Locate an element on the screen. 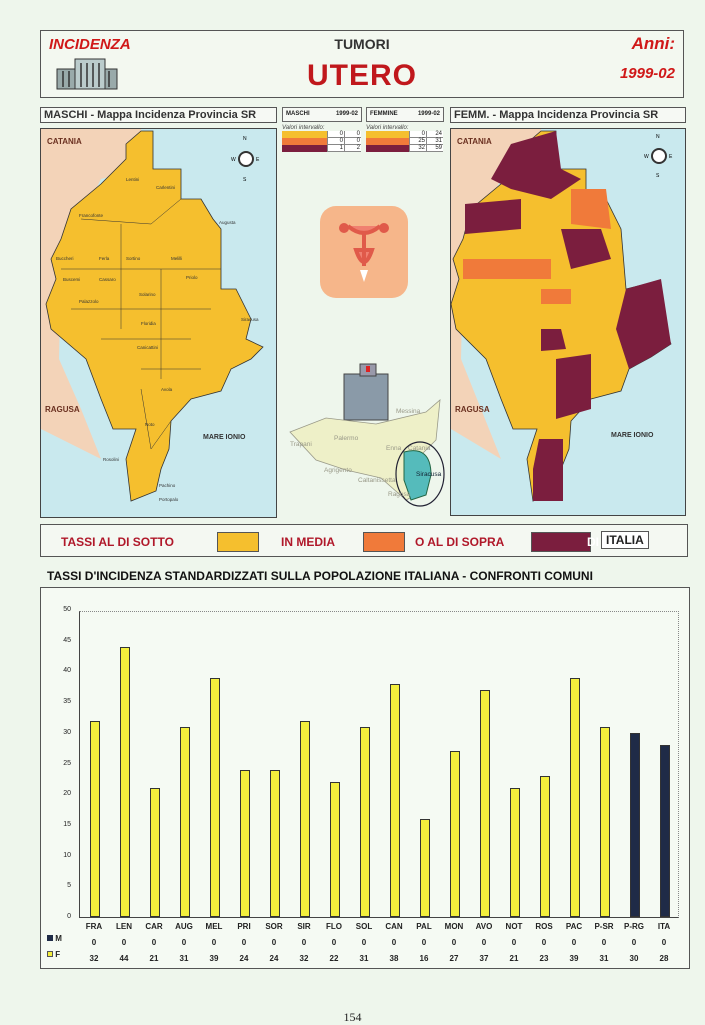 Image resolution: width=705 pixels, height=1025 pixels. x-tick-label: MON is located at coordinates (454, 926).